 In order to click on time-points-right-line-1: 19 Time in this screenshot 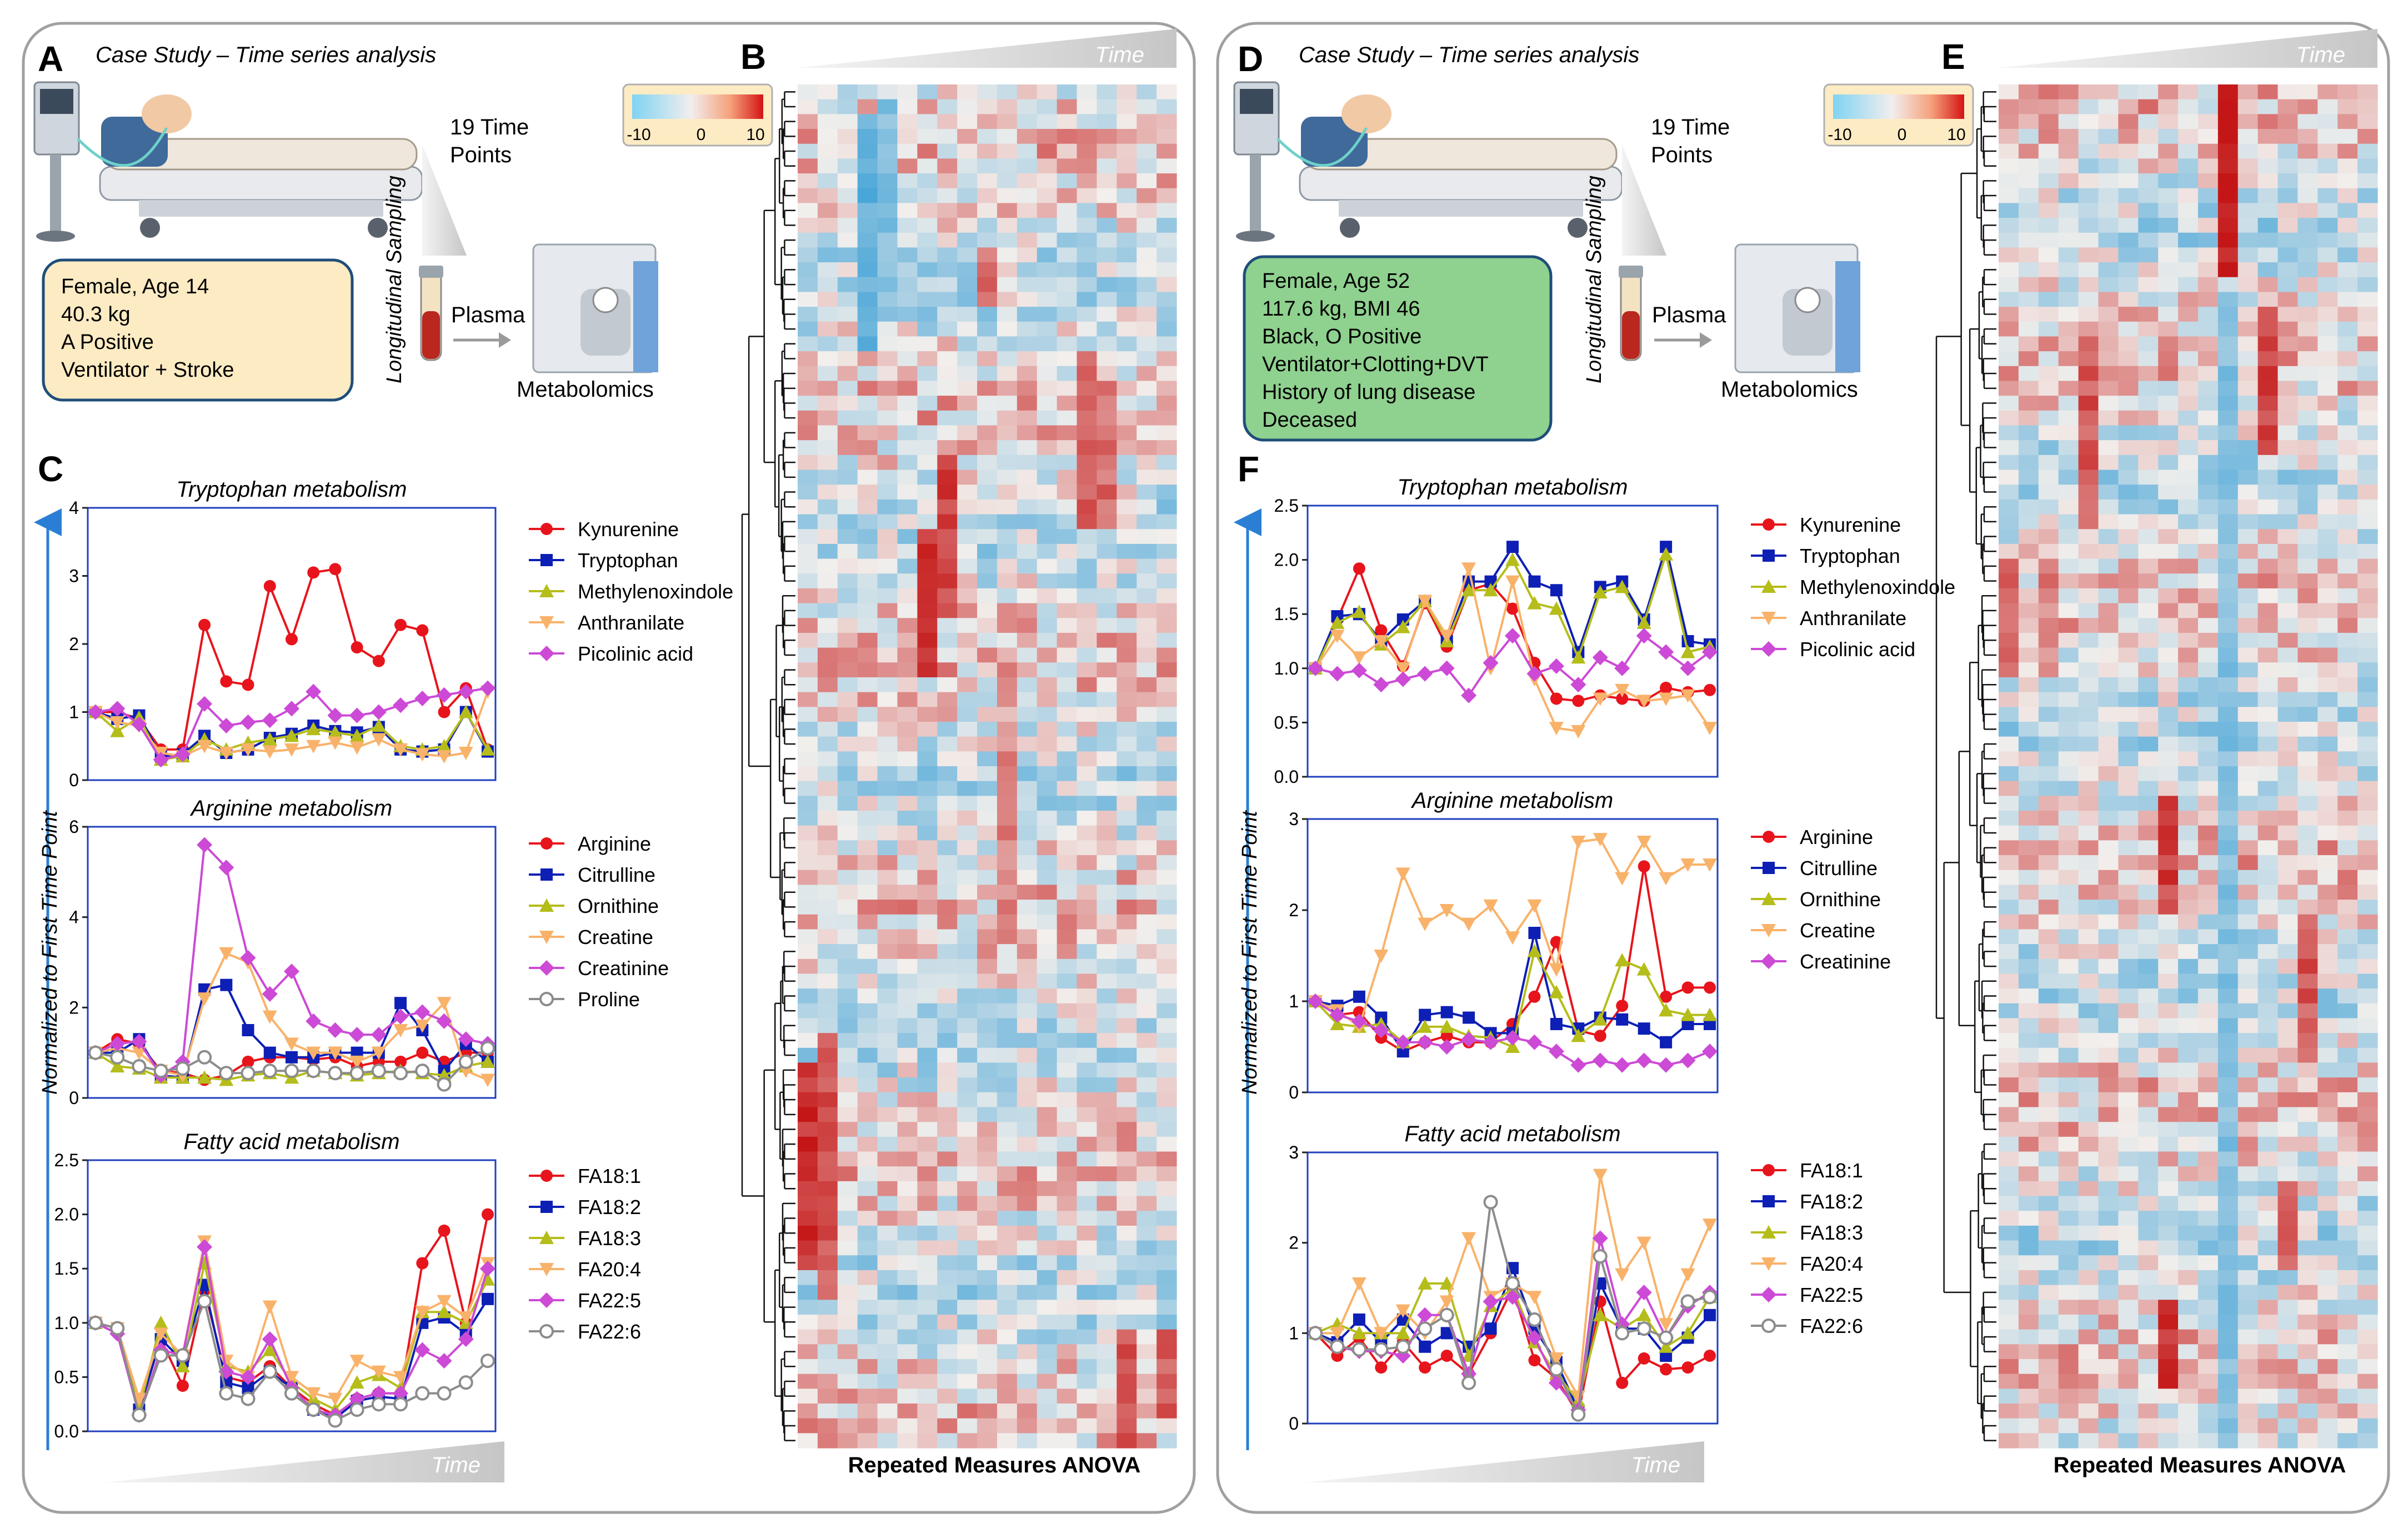, I will do `click(1690, 127)`.